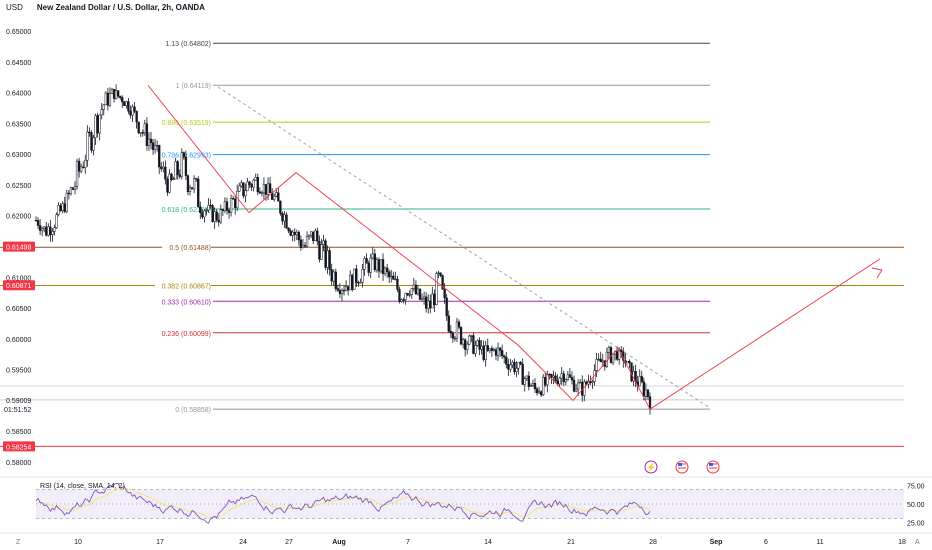 Image resolution: width=932 pixels, height=550 pixels. I want to click on price-tick: 0.64500, so click(18, 63).